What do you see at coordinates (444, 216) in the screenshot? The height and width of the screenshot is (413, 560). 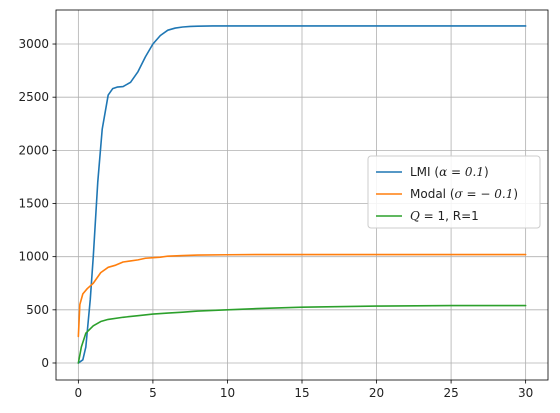 I see `legend-label: Q = 1, R=1` at bounding box center [444, 216].